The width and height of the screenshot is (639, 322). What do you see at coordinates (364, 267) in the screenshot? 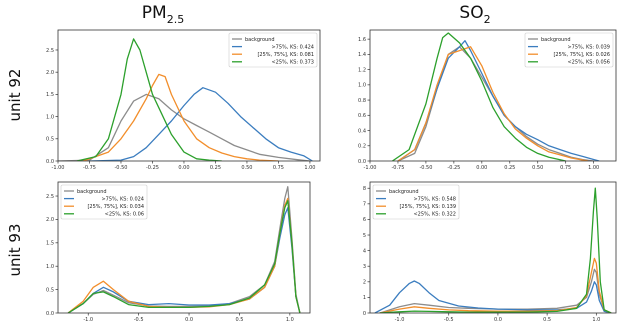
I see `y-tick-label: 3` at bounding box center [364, 267].